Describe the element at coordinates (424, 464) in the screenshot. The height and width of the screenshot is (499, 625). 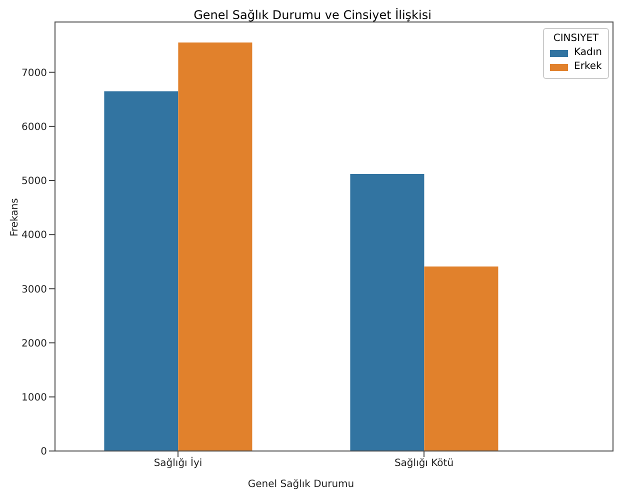
I see `x-tick-label: Sağlığı Kötü` at that location.